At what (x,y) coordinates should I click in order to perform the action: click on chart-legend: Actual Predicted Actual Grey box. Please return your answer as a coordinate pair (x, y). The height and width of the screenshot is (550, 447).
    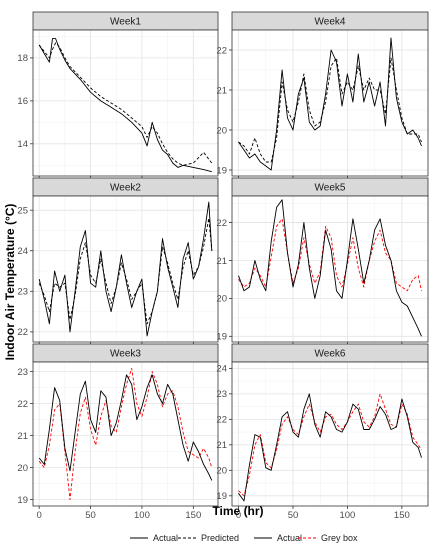
    Looking at the image, I should click on (244, 538).